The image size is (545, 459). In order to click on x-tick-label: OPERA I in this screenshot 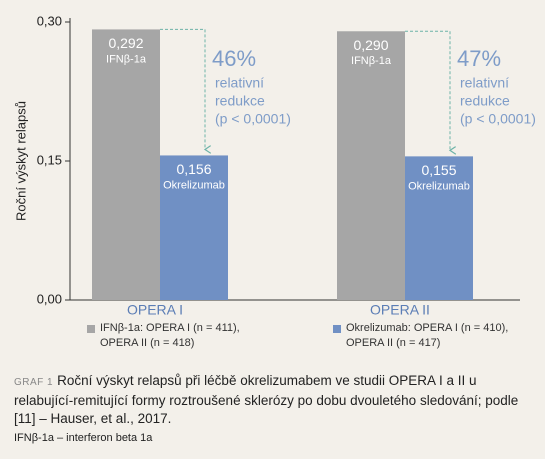, I will do `click(155, 310)`.